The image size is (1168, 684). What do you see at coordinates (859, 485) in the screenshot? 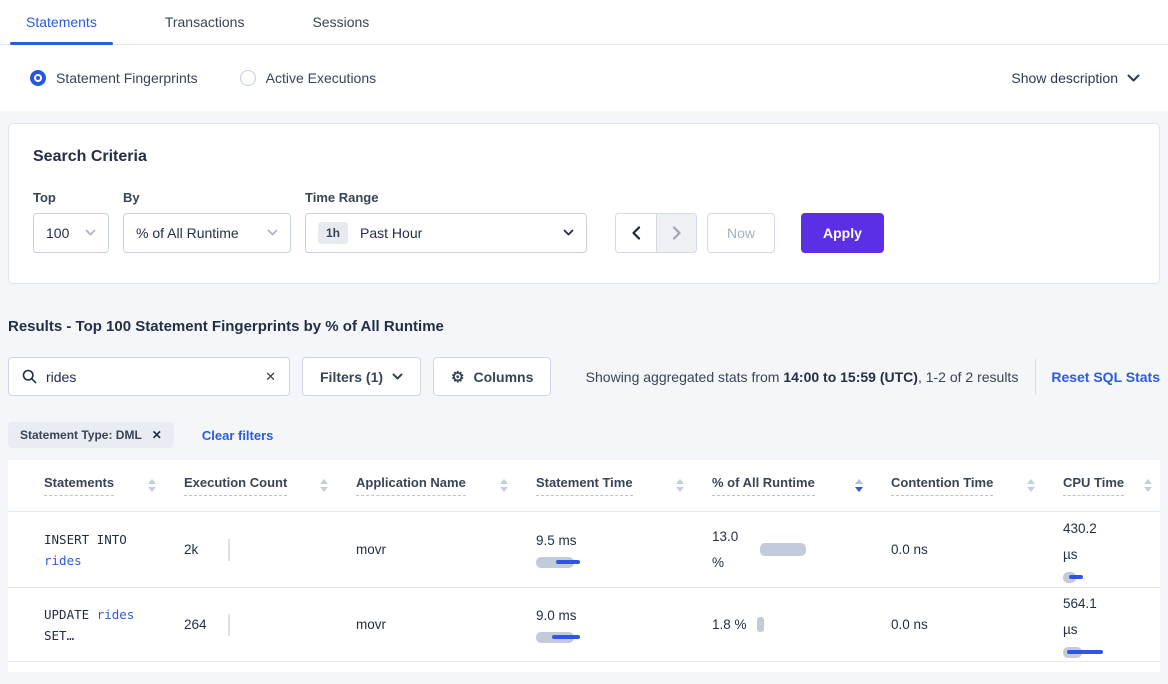
I see `sort-control-active-desc` at bounding box center [859, 485].